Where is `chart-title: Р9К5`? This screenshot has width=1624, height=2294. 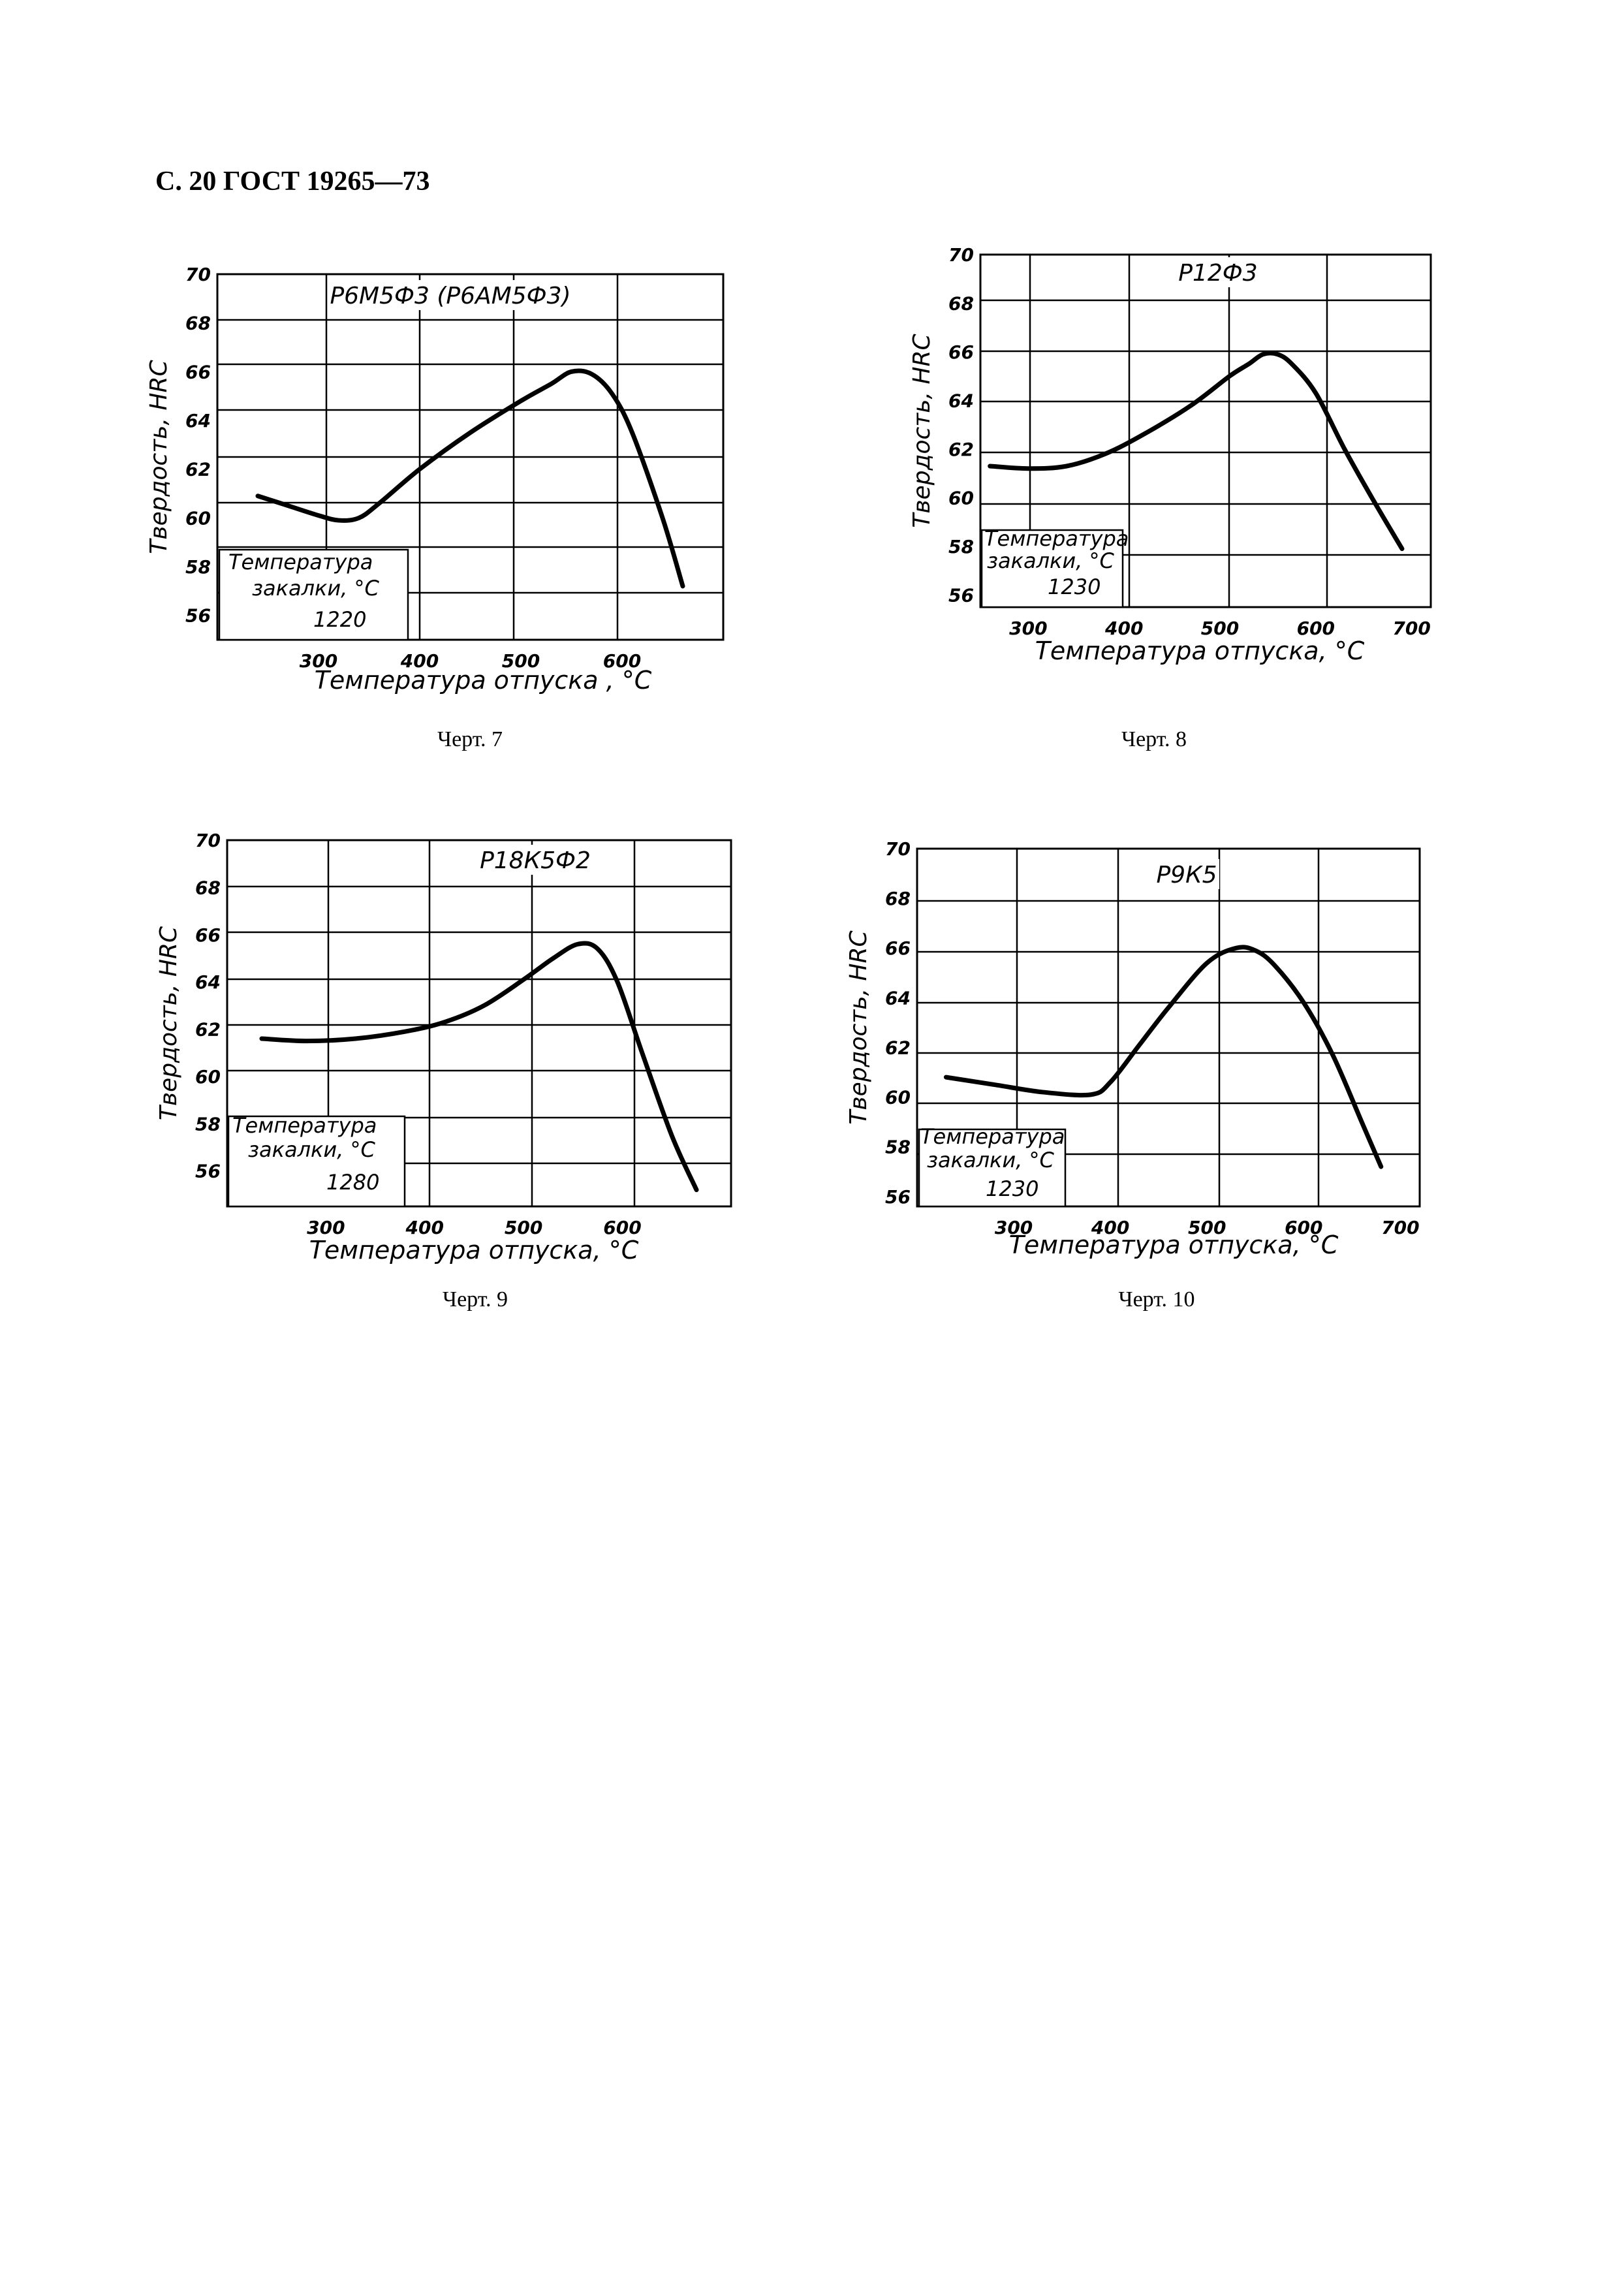
chart-title: Р9К5 is located at coordinates (1186, 875).